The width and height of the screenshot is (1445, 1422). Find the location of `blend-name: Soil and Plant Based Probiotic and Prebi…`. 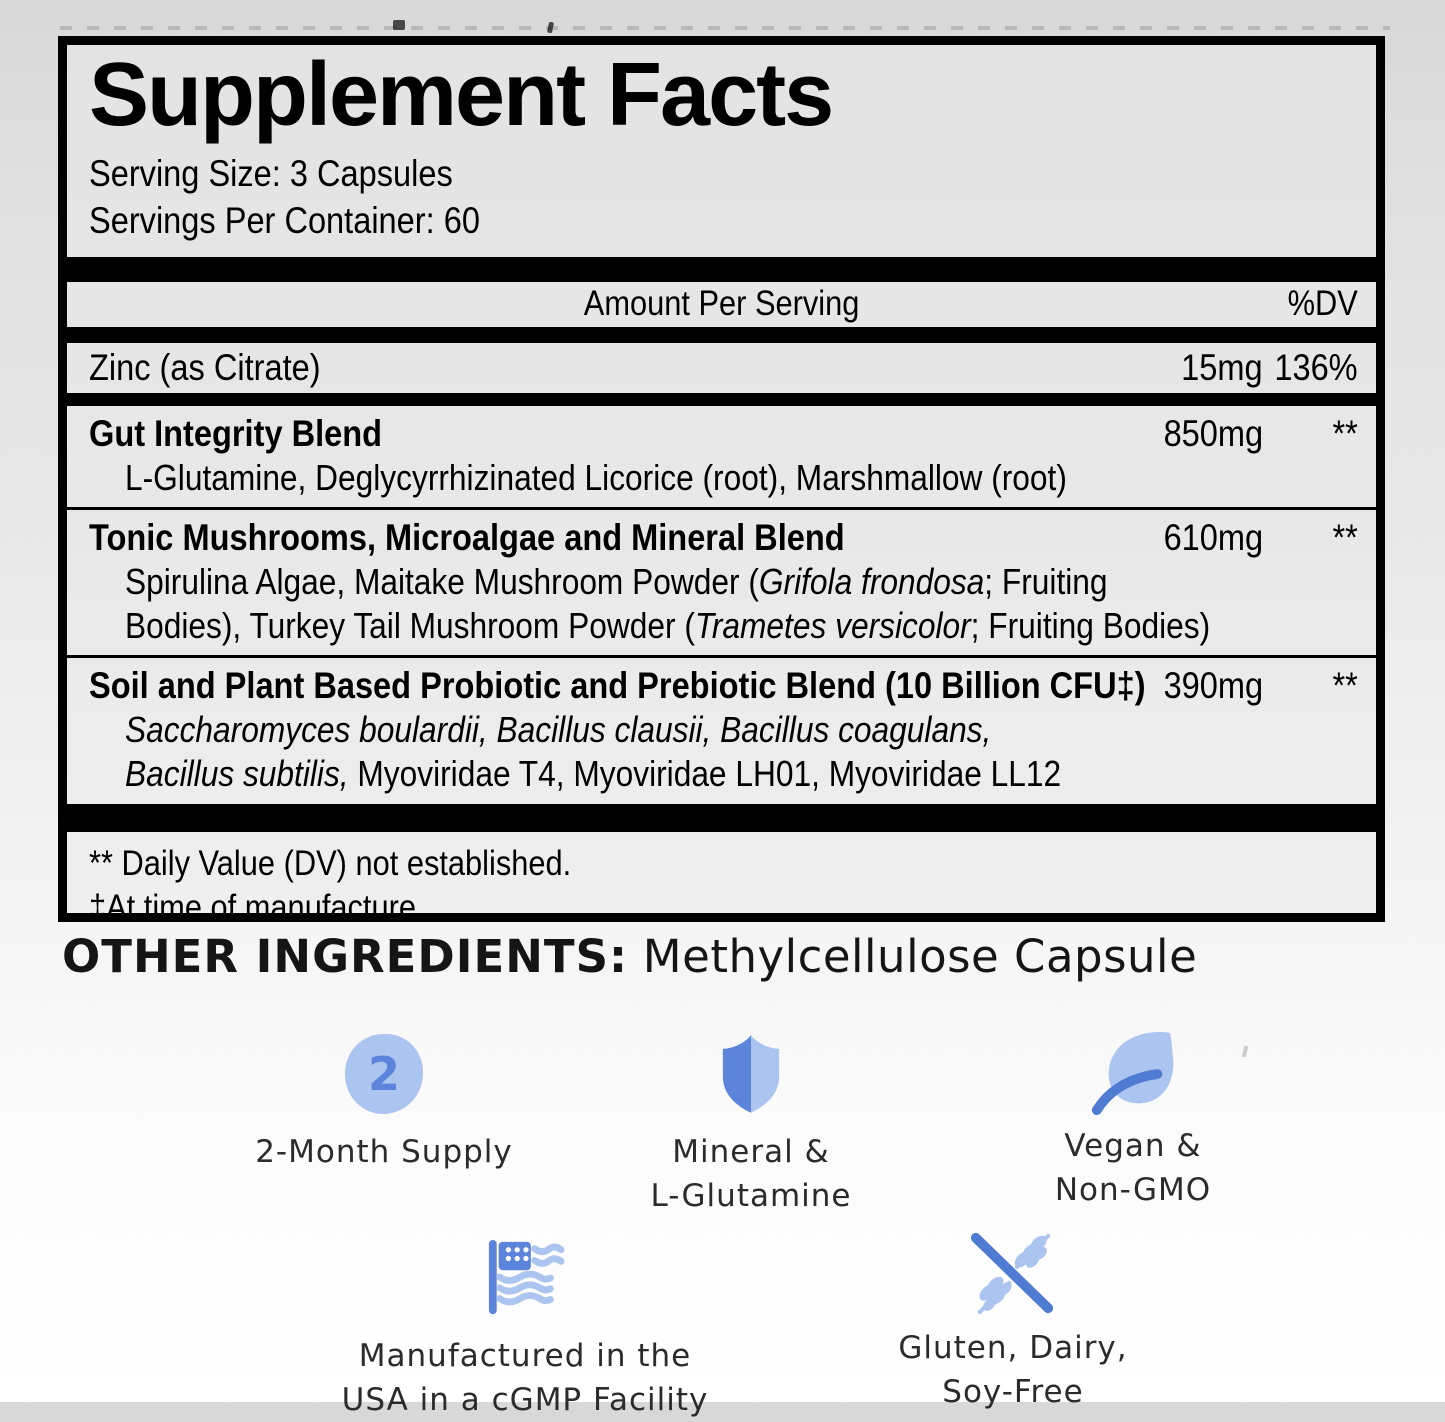

blend-name: Soil and Plant Based Probiotic and Prebi… is located at coordinates (617, 685).